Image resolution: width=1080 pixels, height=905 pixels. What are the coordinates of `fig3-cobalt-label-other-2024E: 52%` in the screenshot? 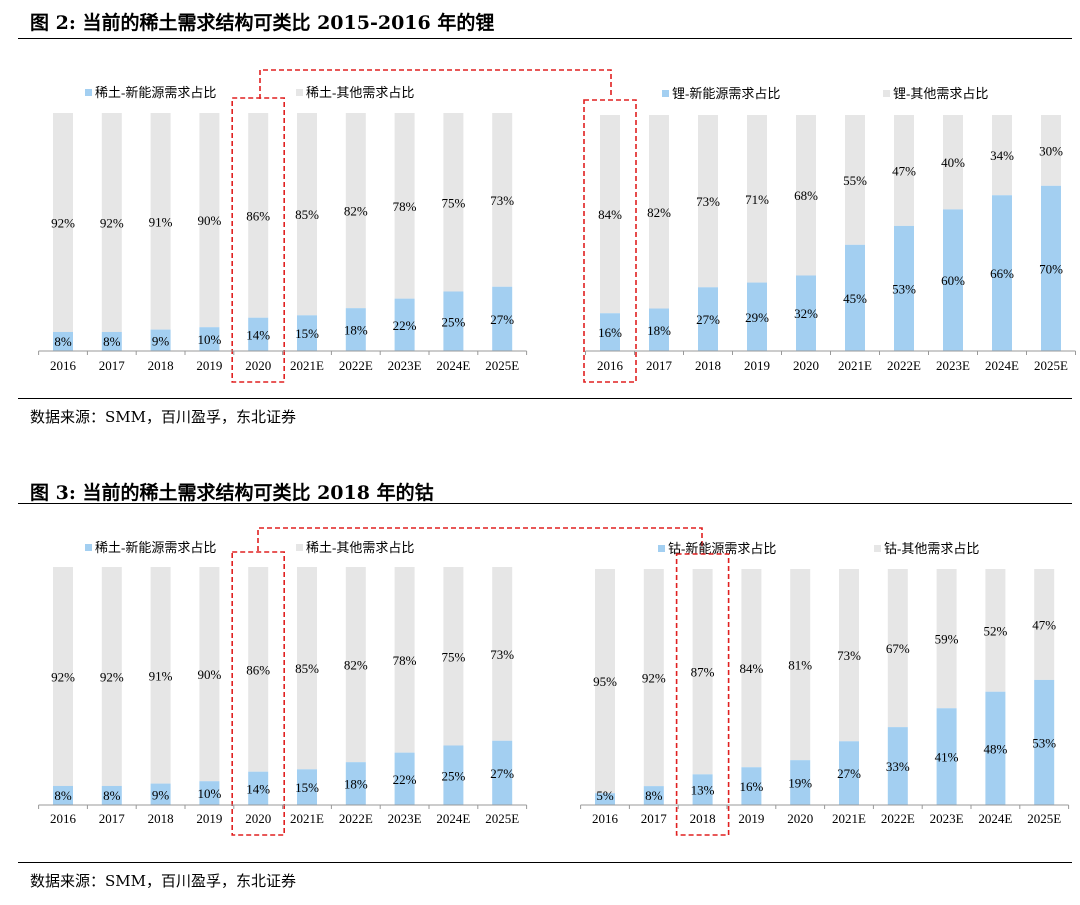 It's located at (995, 630).